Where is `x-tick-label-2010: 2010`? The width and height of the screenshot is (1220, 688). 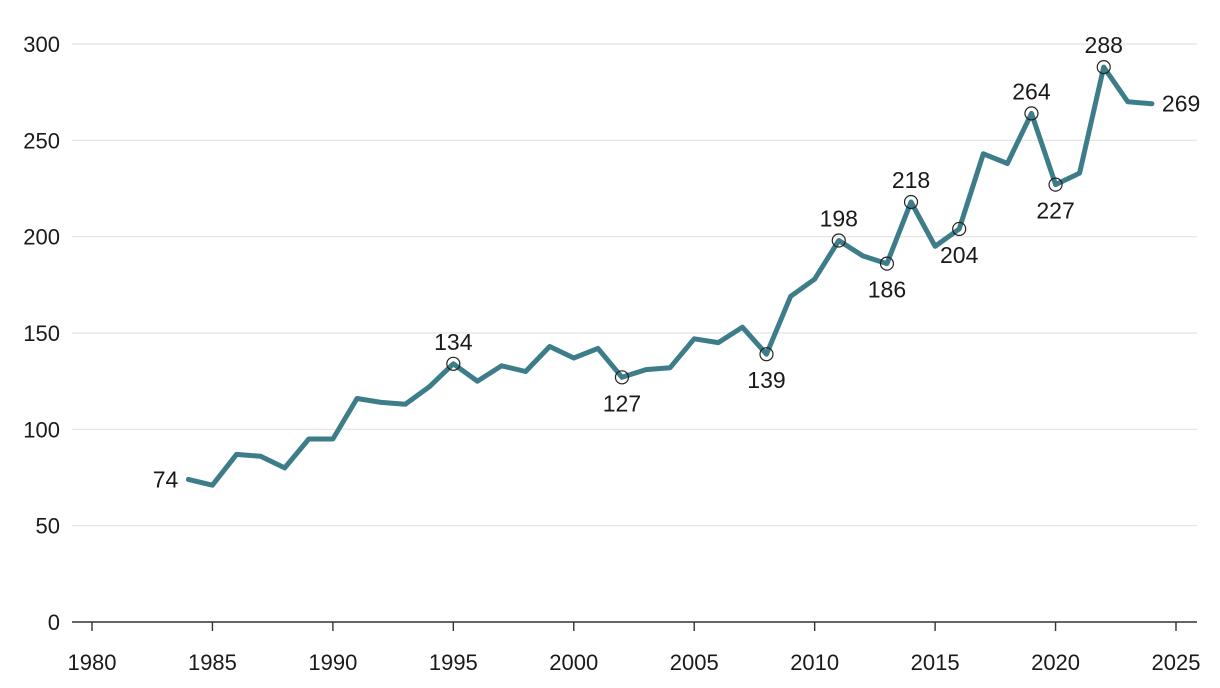 x-tick-label-2010: 2010 is located at coordinates (814, 662).